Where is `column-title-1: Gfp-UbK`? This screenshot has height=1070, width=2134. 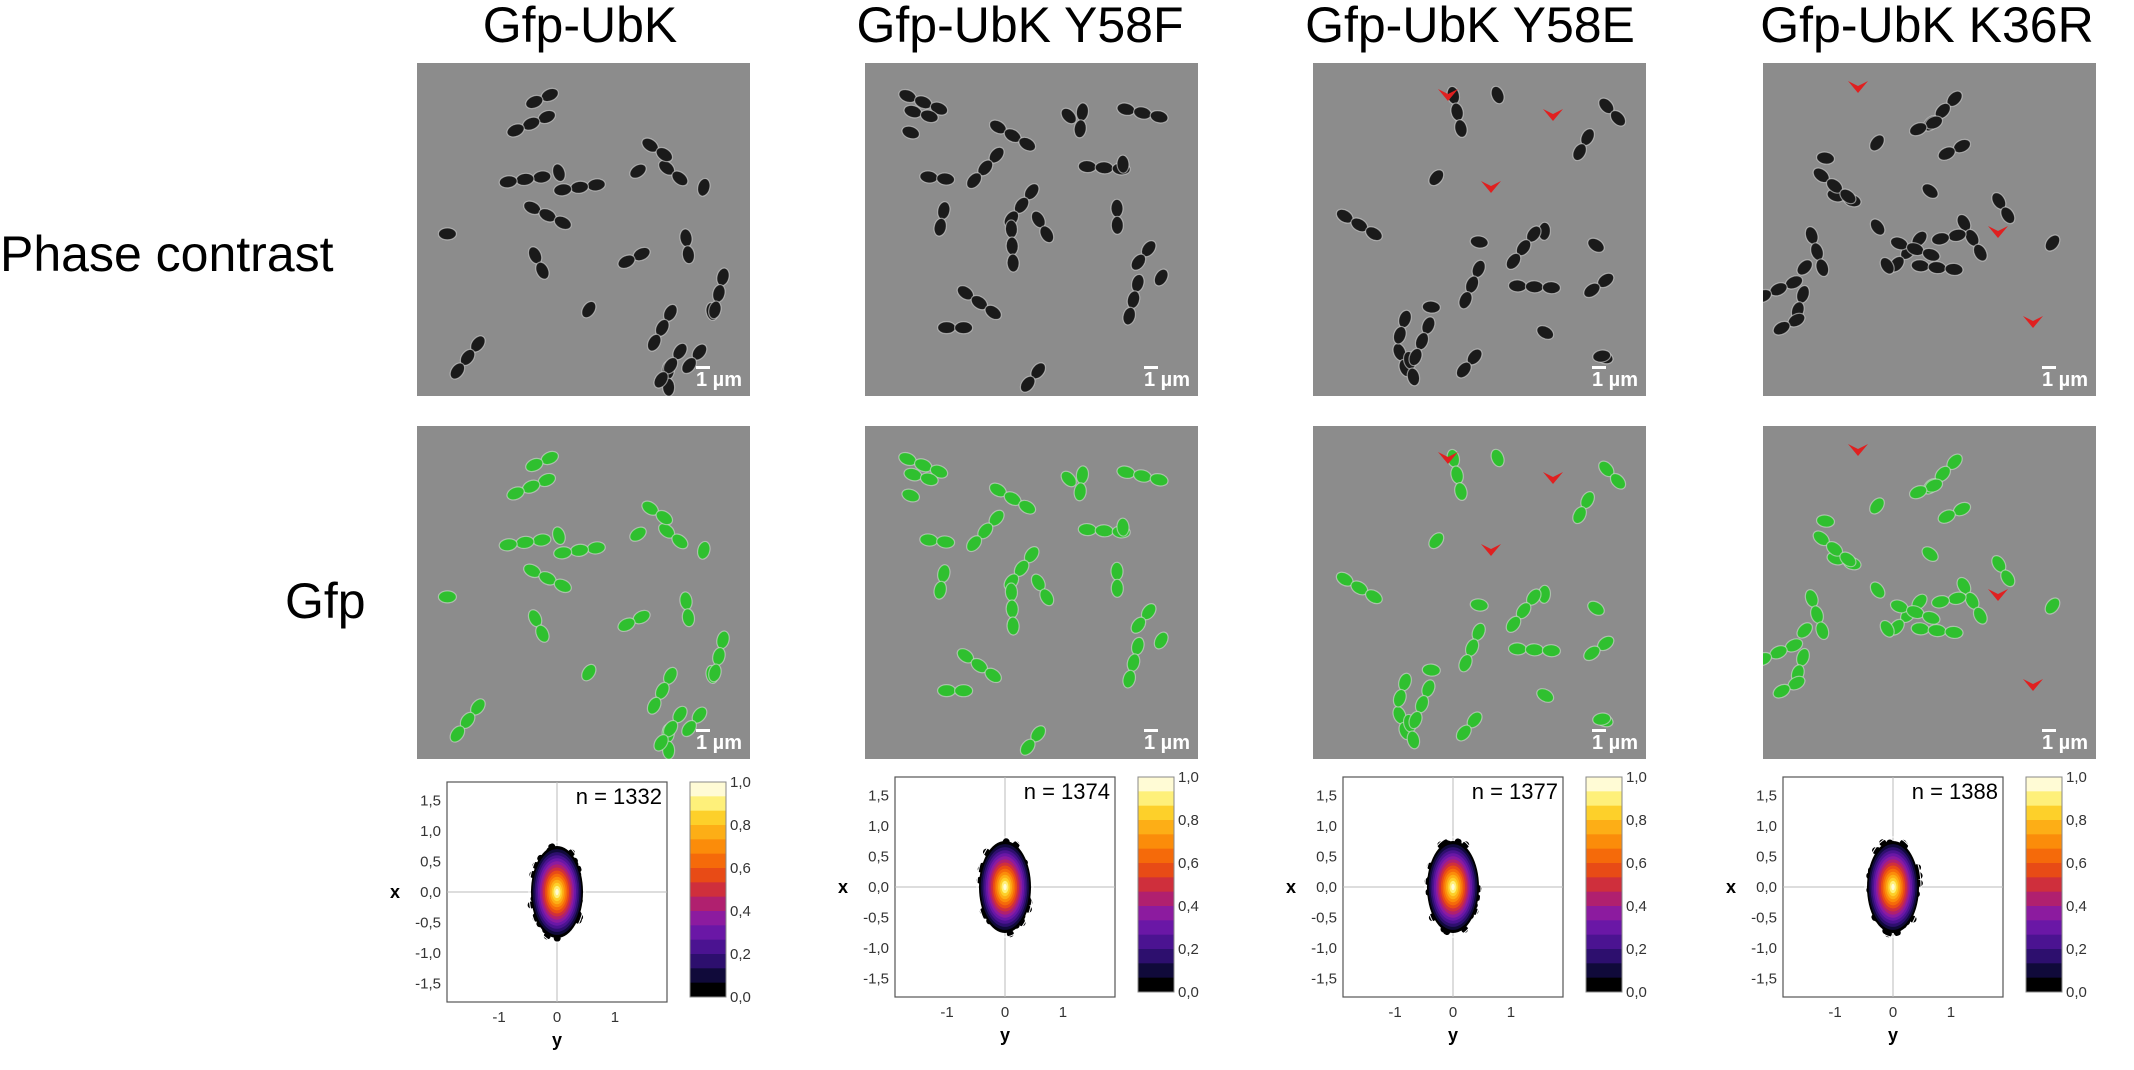
column-title-1: Gfp-UbK is located at coordinates (580, 26).